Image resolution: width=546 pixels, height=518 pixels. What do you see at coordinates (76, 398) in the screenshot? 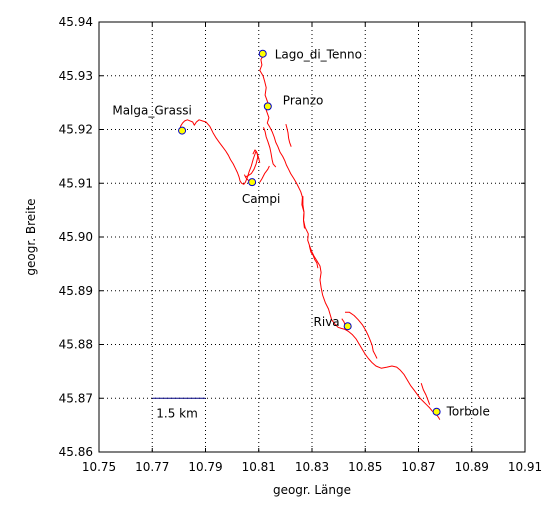
I see `y-tick-label: 45.87` at bounding box center [76, 398].